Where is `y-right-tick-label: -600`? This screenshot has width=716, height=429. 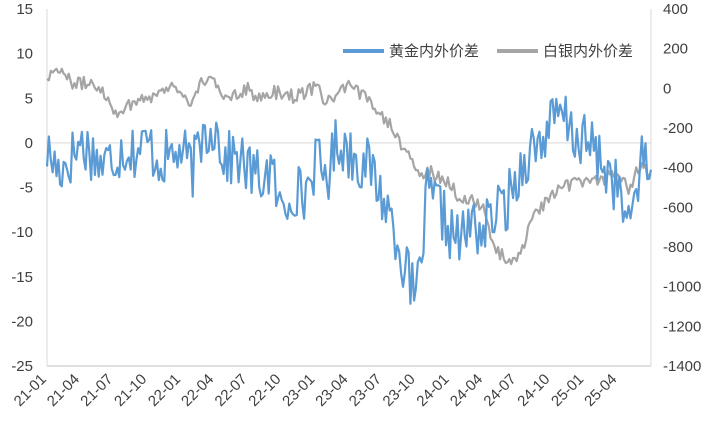 y-right-tick-label: -600 is located at coordinates (678, 207).